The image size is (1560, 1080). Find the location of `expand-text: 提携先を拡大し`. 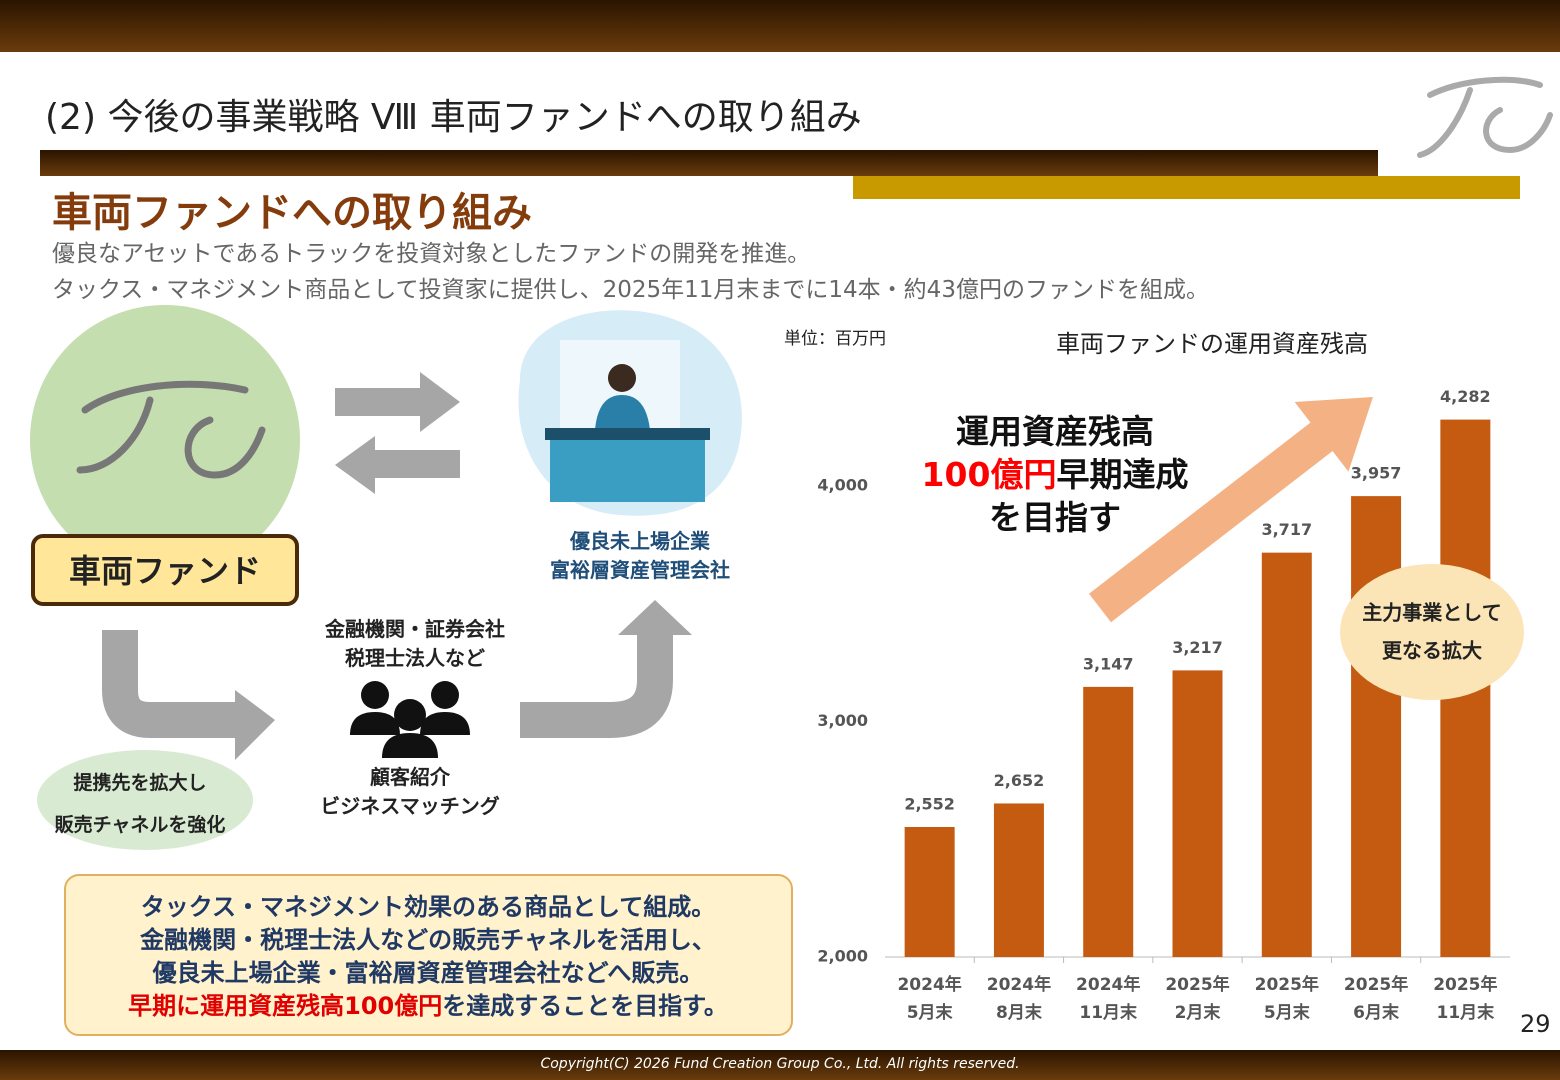

expand-text: 提携先を拡大し is located at coordinates (140, 783).